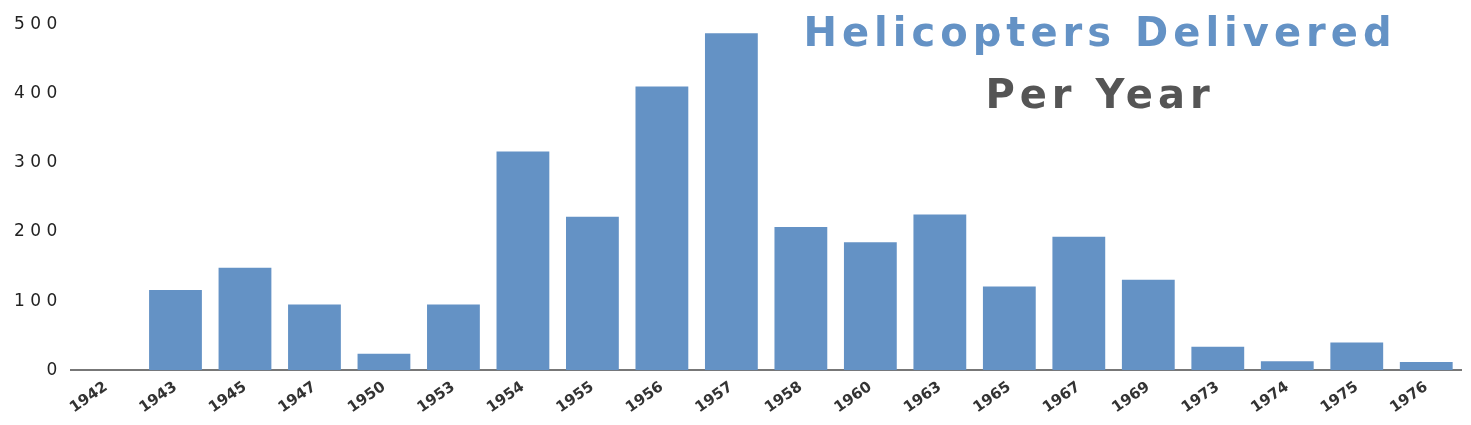  Describe the element at coordinates (35, 230) in the screenshot. I see `y-tick-label: 2 0 0` at that location.